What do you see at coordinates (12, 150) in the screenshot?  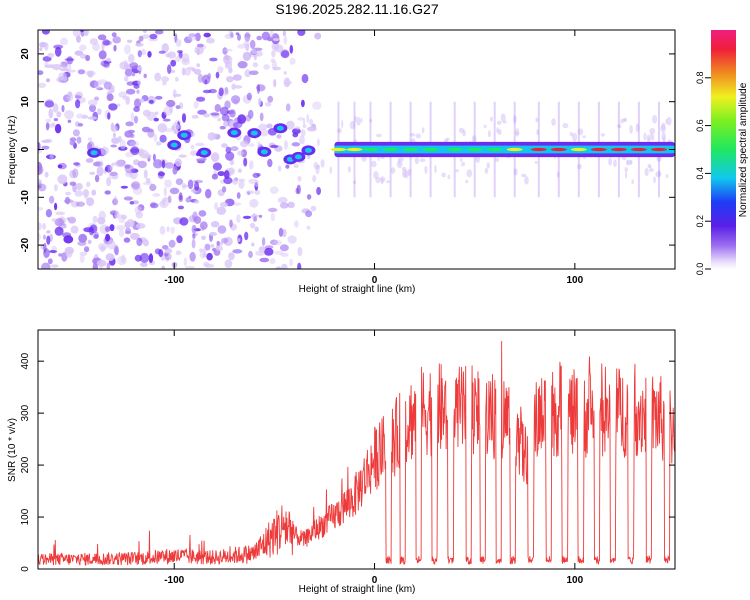 I see `spectrogram-y-label: Frequency (Hz)` at bounding box center [12, 150].